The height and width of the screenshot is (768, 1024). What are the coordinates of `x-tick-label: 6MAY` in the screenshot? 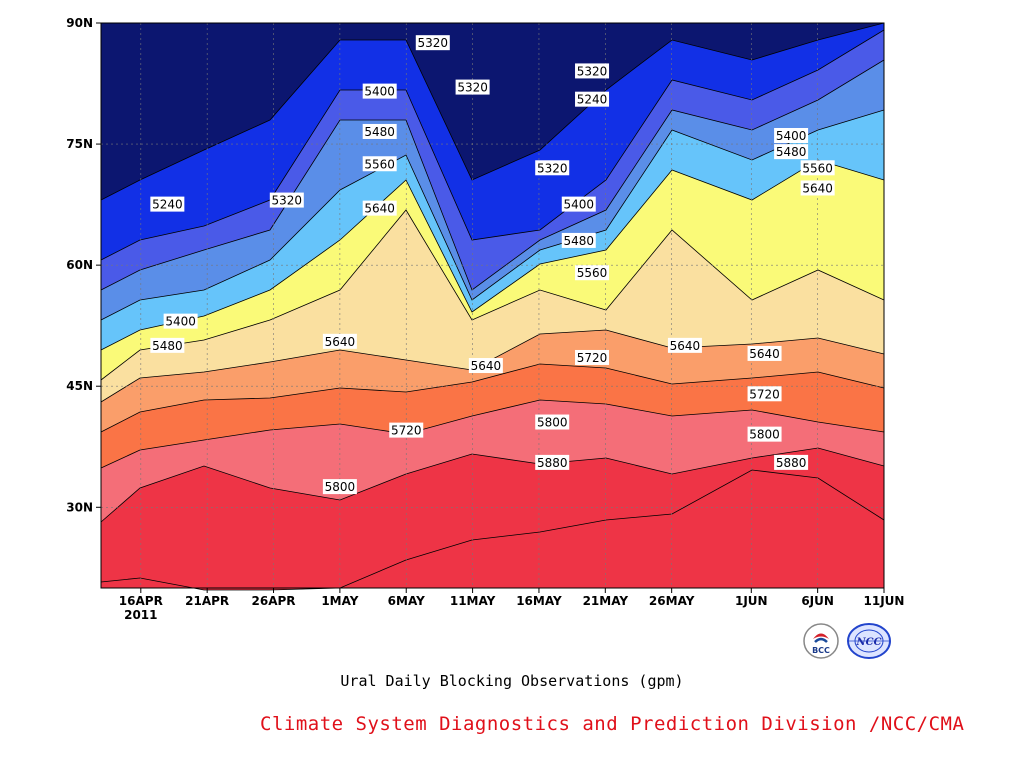 It's located at (406, 601).